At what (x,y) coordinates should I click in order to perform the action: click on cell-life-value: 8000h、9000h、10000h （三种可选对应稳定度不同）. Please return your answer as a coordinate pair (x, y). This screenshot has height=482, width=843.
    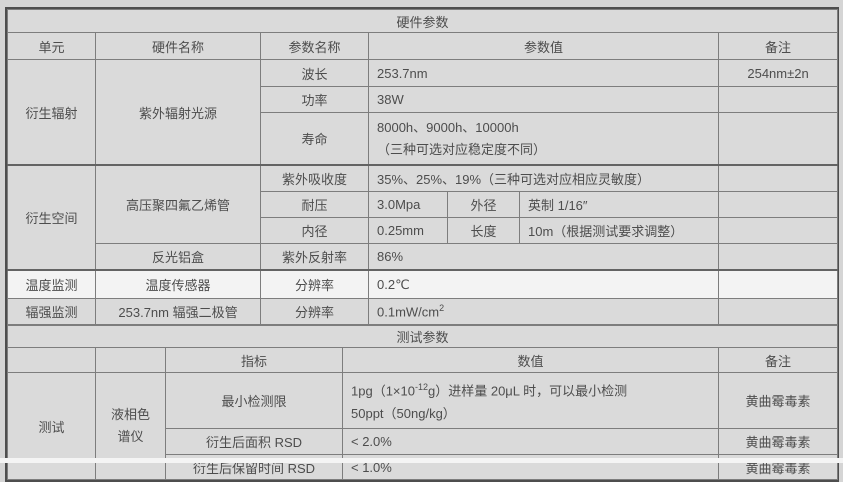
    Looking at the image, I should click on (543, 139).